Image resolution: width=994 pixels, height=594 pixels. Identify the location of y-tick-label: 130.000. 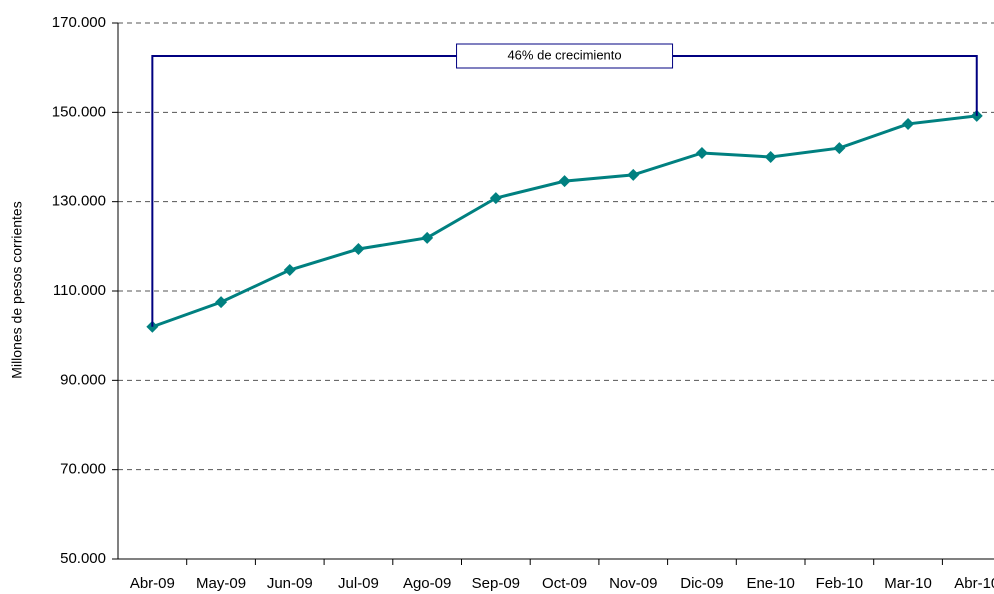
(79, 201).